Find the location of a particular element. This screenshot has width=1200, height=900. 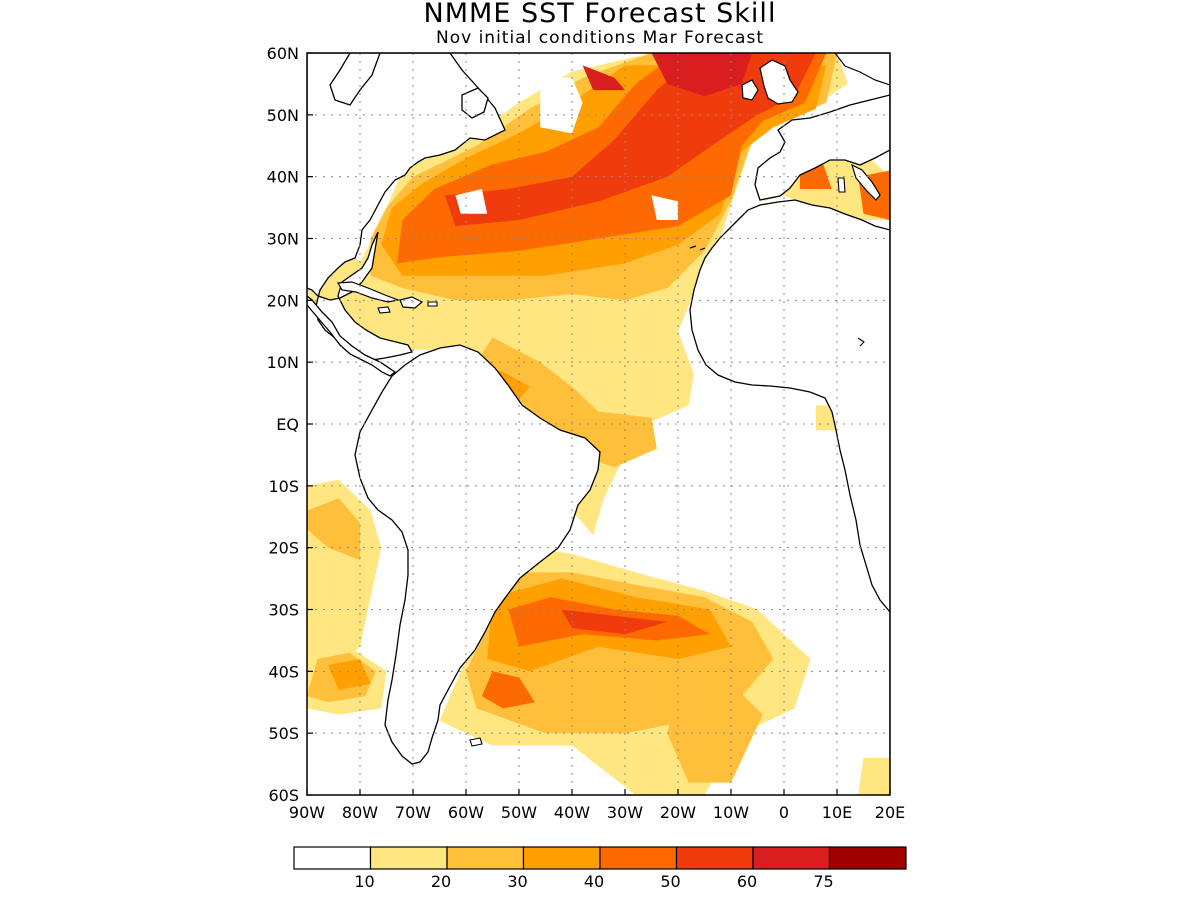

colorbar-label: 30 is located at coordinates (517, 881).